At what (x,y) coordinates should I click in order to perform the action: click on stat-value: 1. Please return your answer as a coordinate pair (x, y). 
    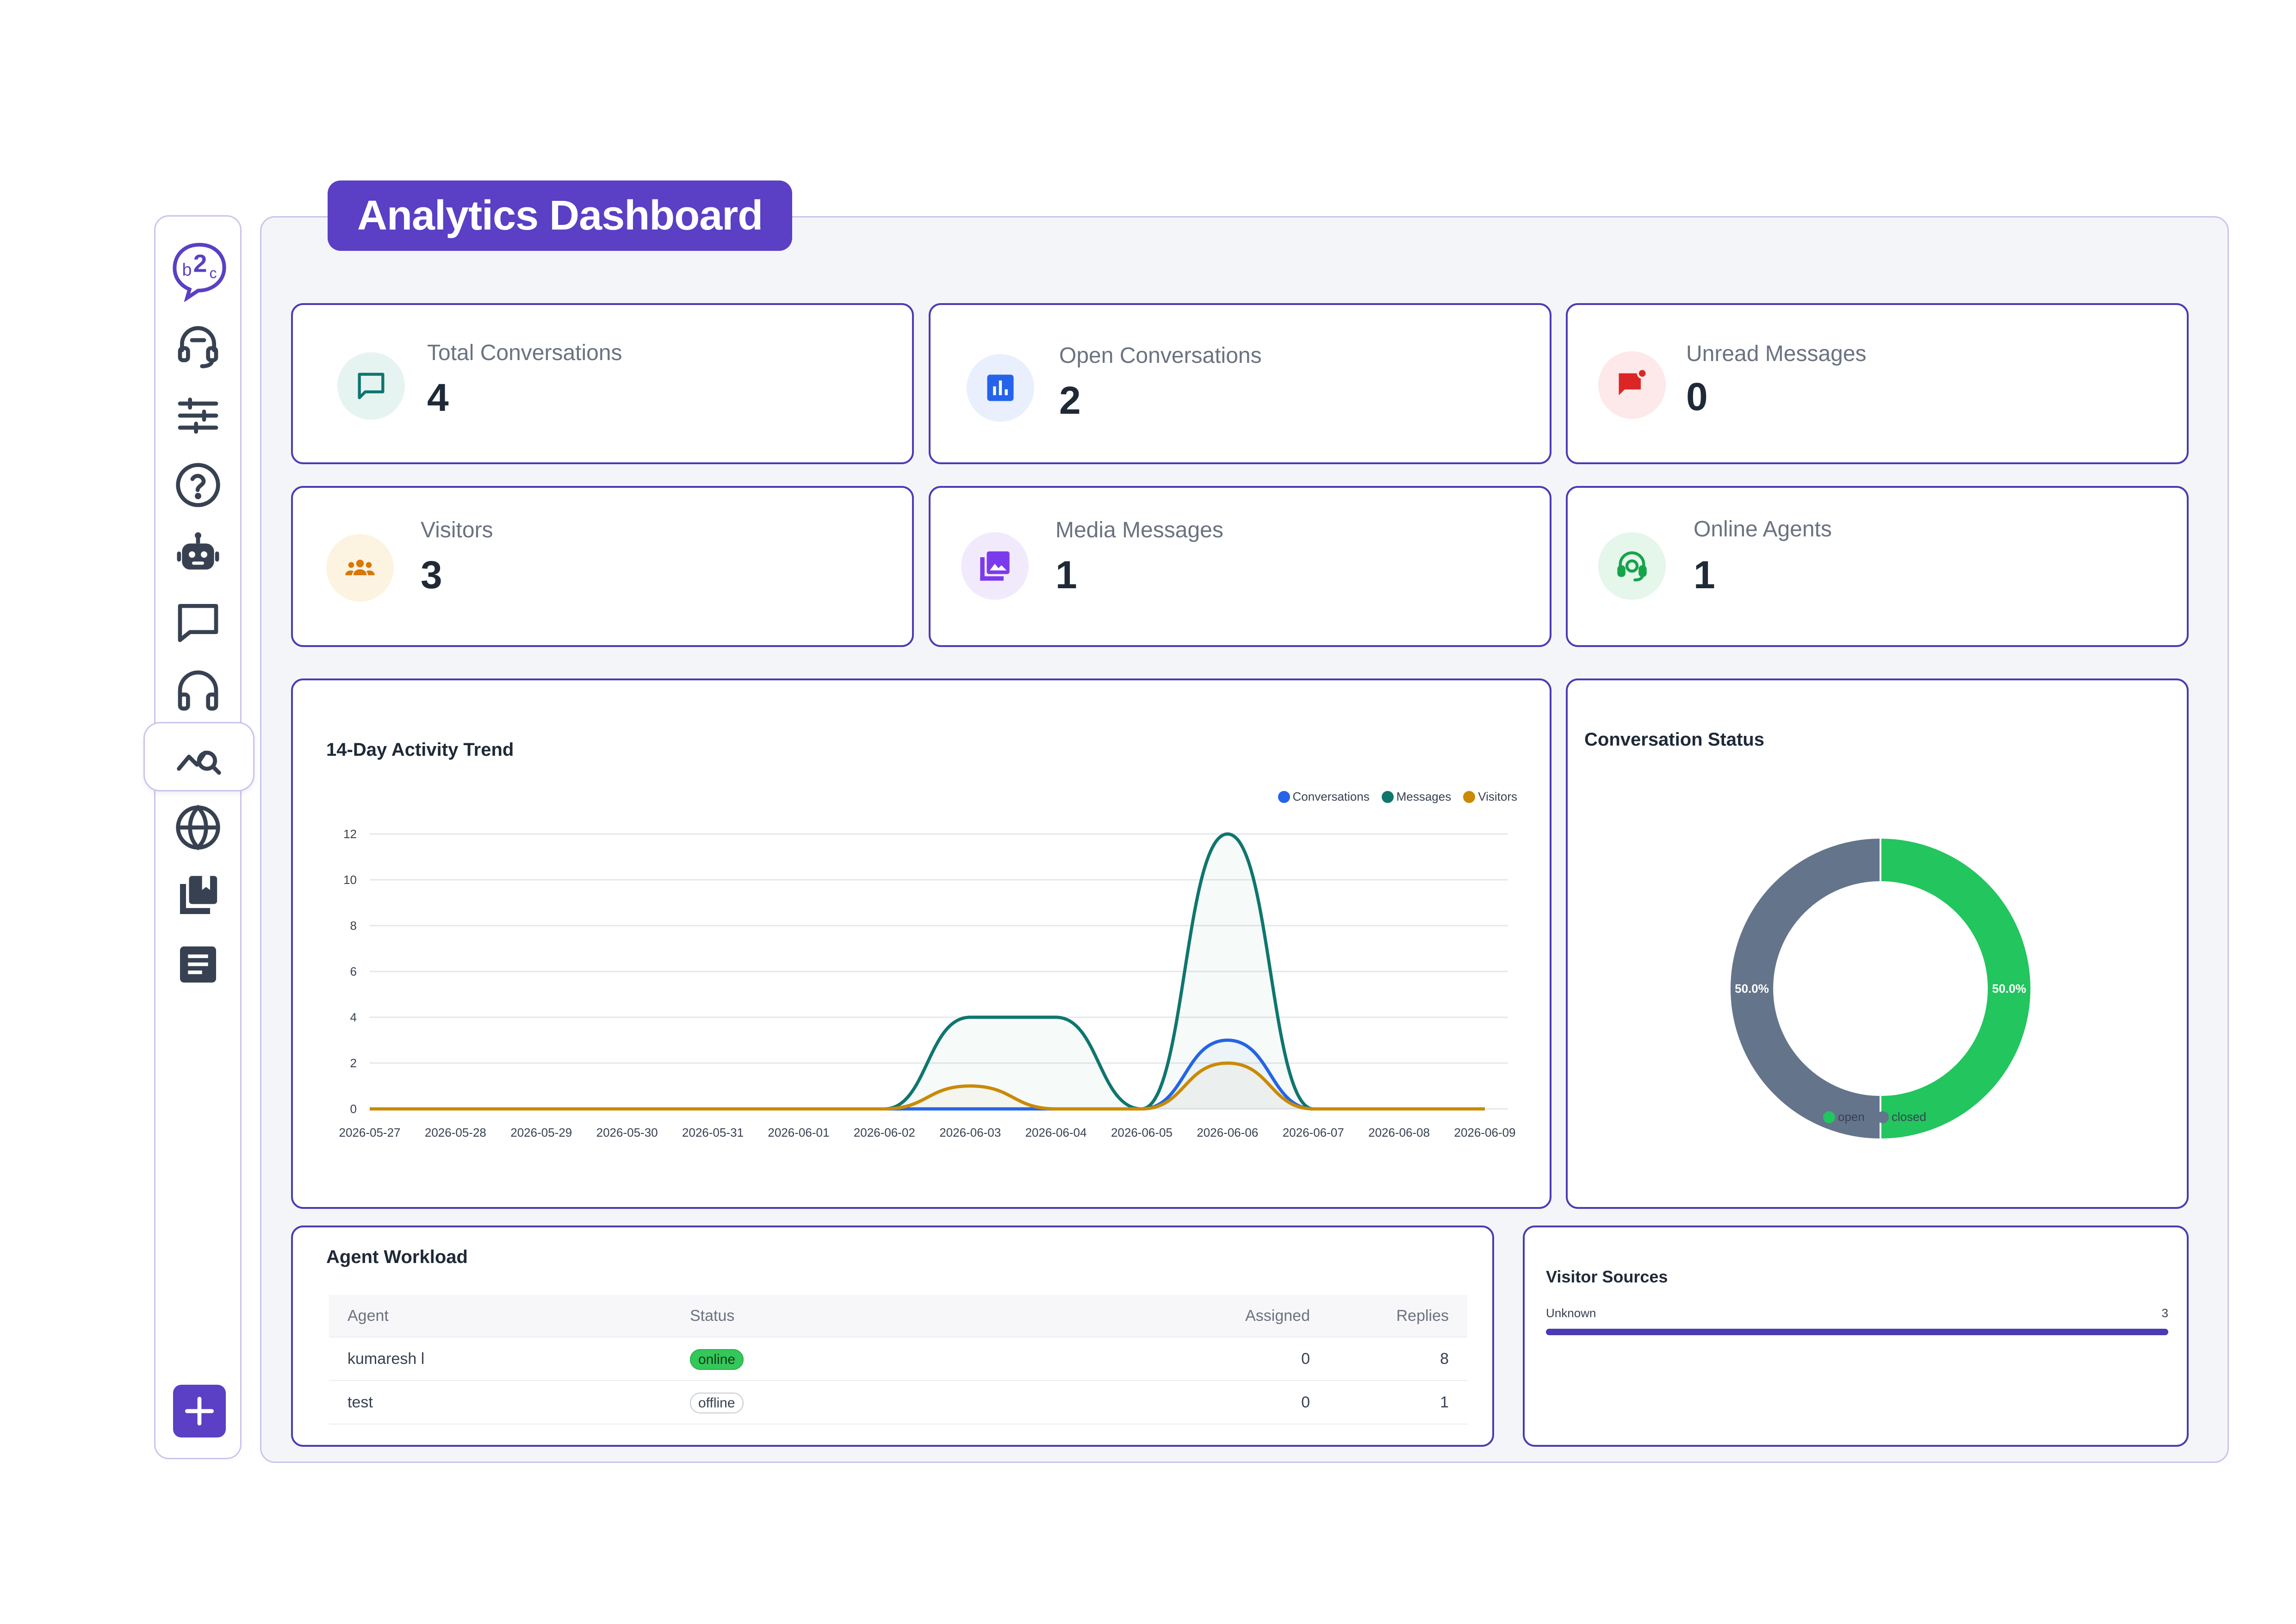
    Looking at the image, I should click on (1066, 575).